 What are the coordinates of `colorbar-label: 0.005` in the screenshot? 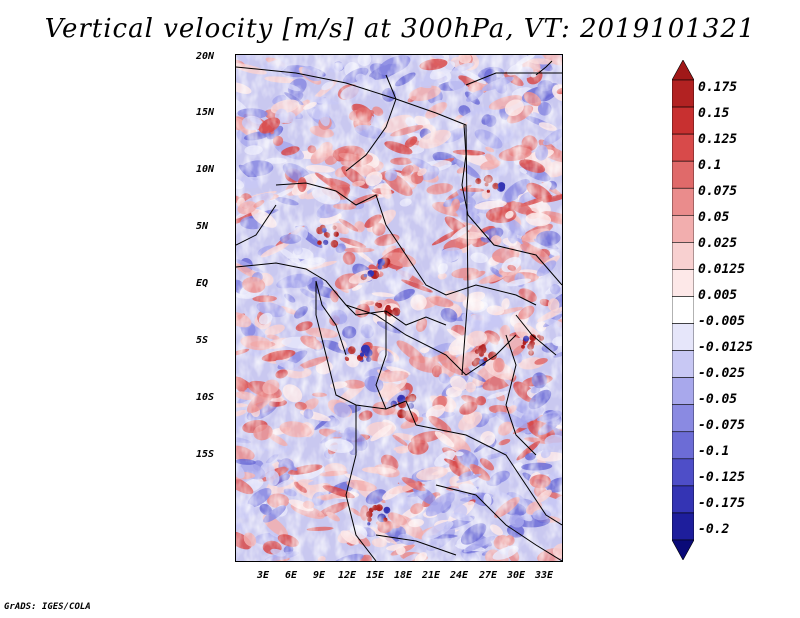 It's located at (718, 295).